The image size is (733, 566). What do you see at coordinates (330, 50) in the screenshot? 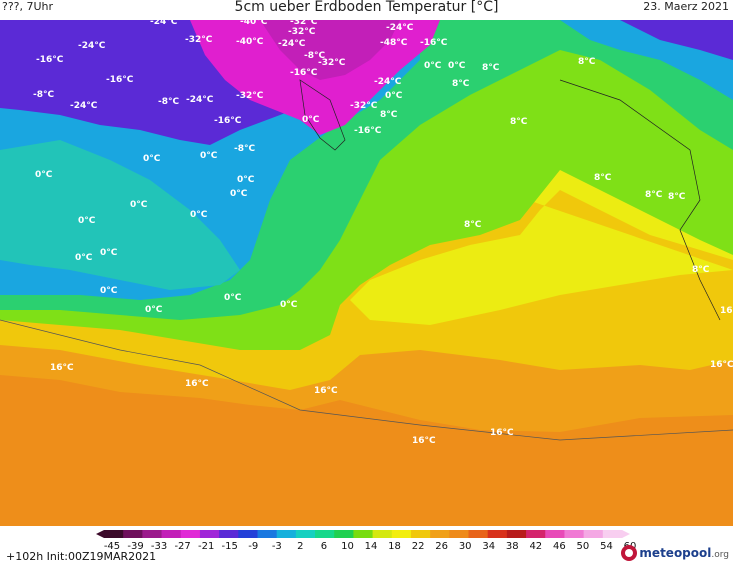
I see `region-core` at bounding box center [330, 50].